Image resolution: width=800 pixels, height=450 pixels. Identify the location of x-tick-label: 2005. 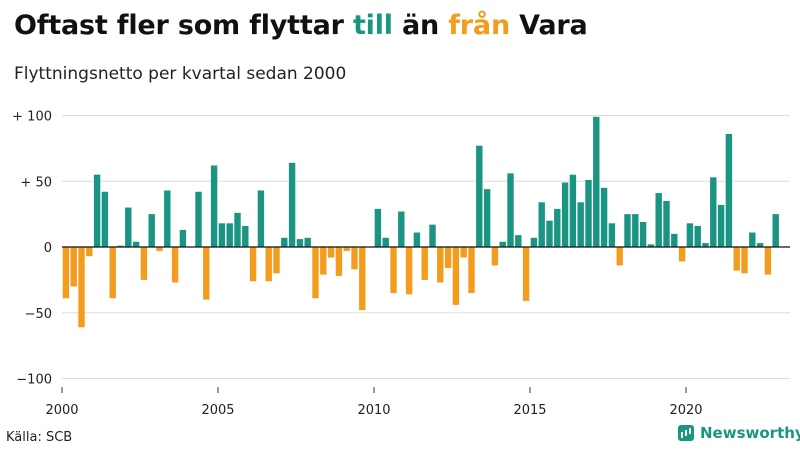
(217, 410).